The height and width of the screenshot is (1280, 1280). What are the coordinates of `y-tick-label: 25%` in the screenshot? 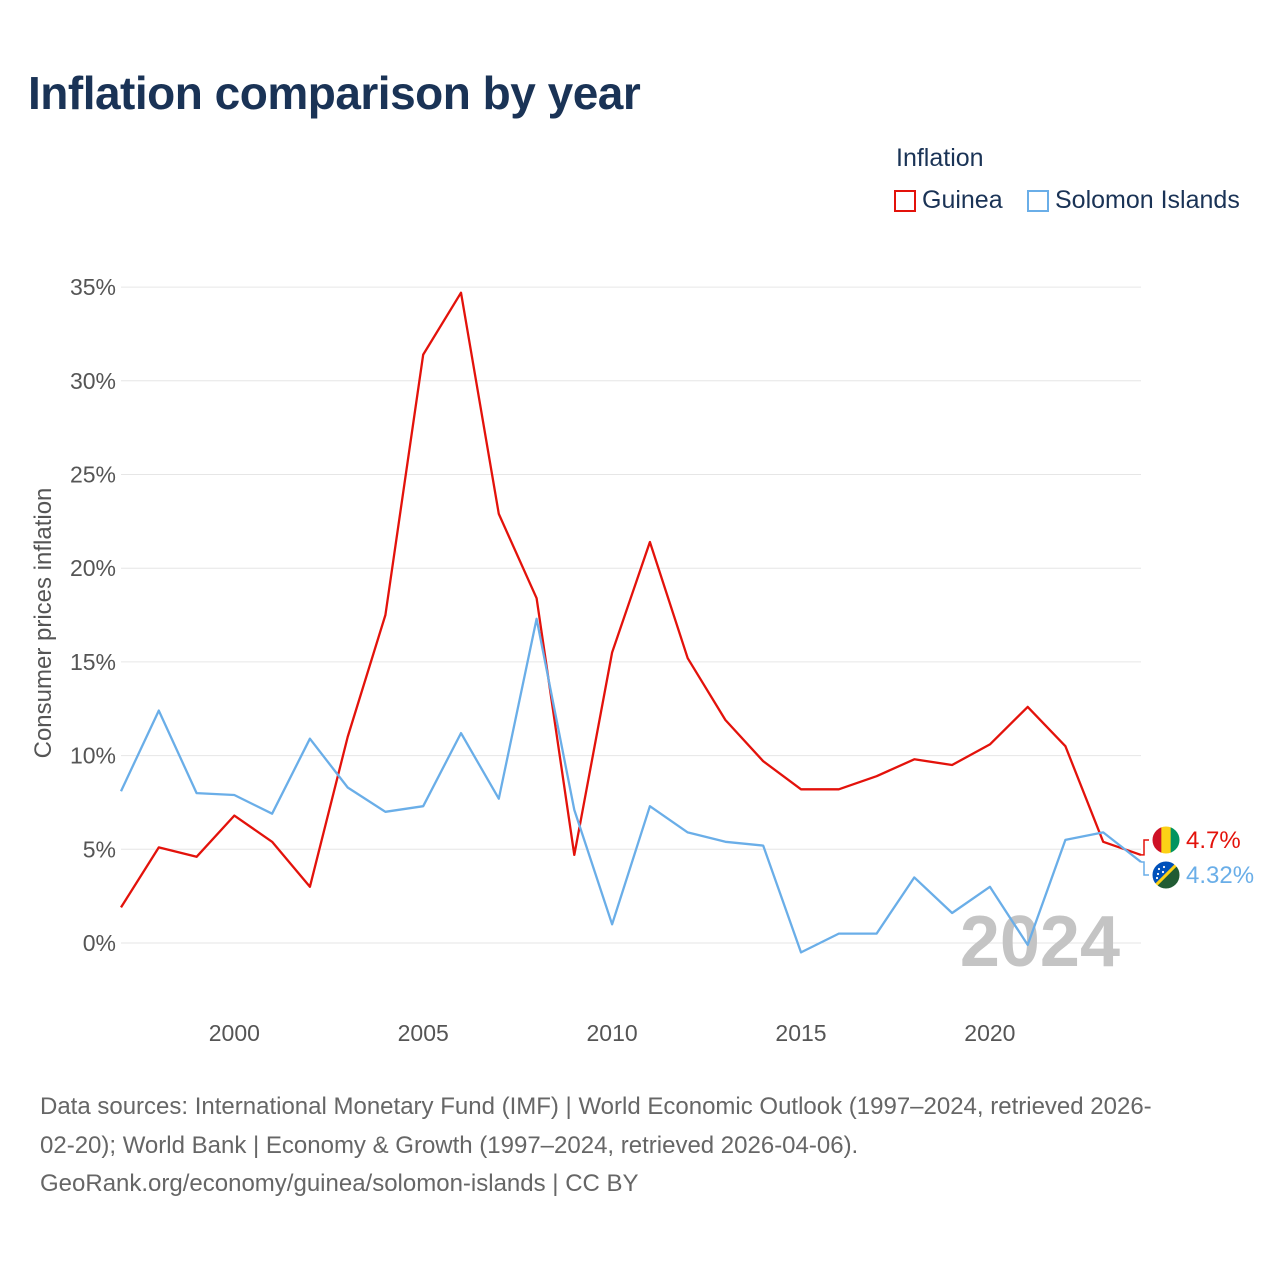 It's located at (93, 475).